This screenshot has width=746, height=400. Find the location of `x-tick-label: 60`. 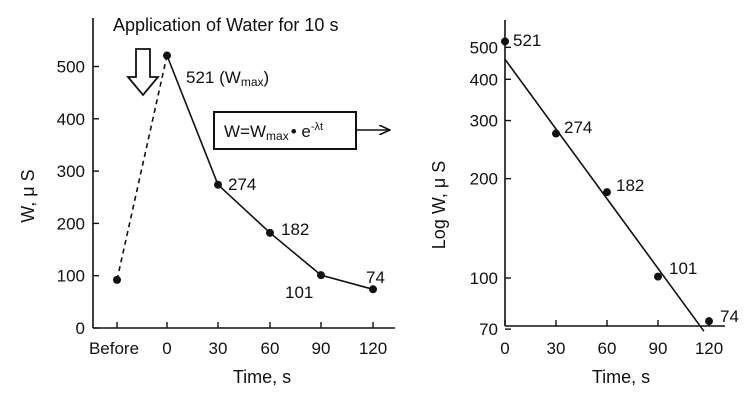

x-tick-label: 60 is located at coordinates (270, 348).